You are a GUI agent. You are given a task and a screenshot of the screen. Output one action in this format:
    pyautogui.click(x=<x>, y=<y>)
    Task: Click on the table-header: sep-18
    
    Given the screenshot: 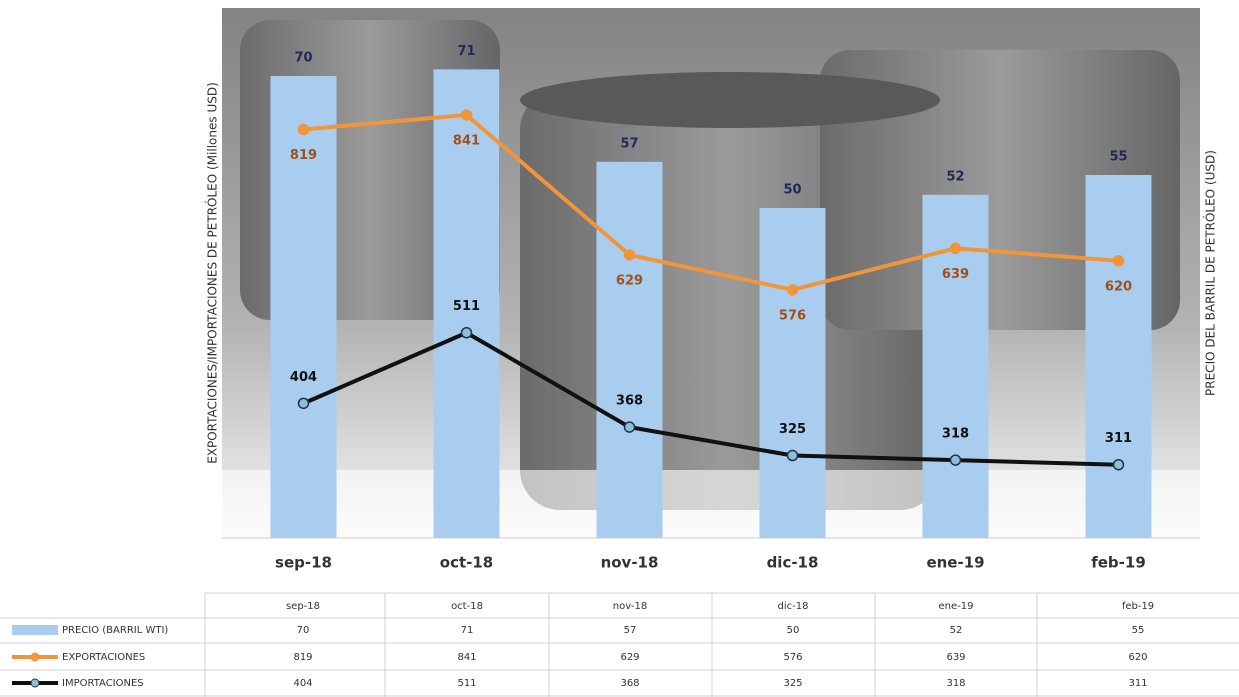 What is the action you would take?
    pyautogui.click(x=303, y=606)
    